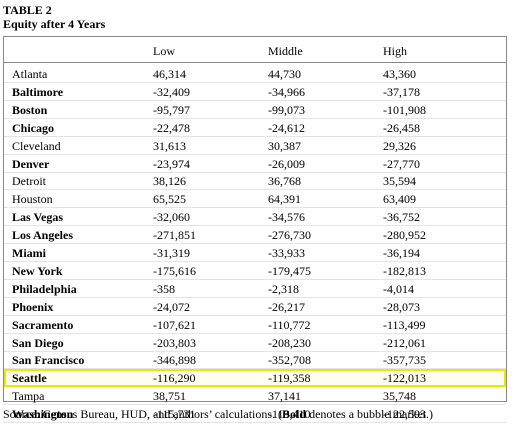 This screenshot has width=512, height=430. What do you see at coordinates (255, 62) in the screenshot?
I see `header-rule` at bounding box center [255, 62].